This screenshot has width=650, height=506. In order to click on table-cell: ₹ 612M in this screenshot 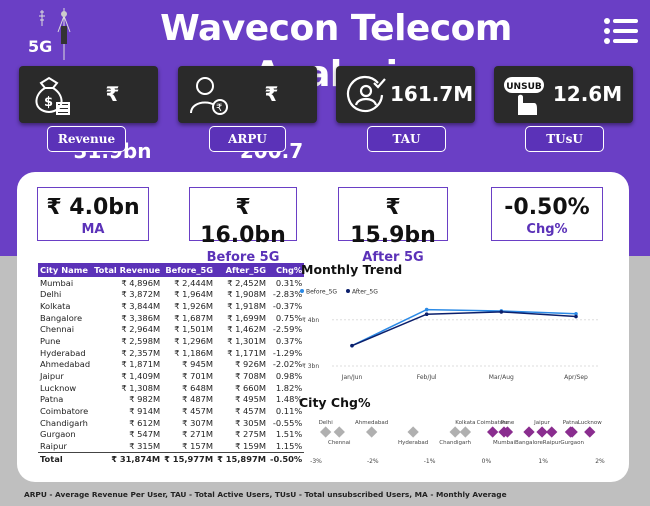, I will do `click(145, 422)`.